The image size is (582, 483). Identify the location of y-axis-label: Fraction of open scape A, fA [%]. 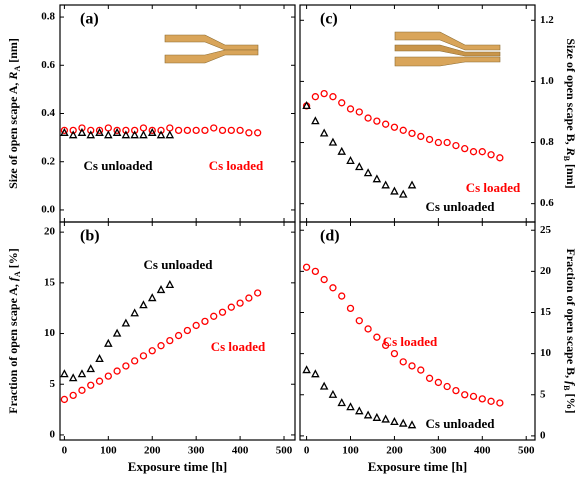
(14, 330).